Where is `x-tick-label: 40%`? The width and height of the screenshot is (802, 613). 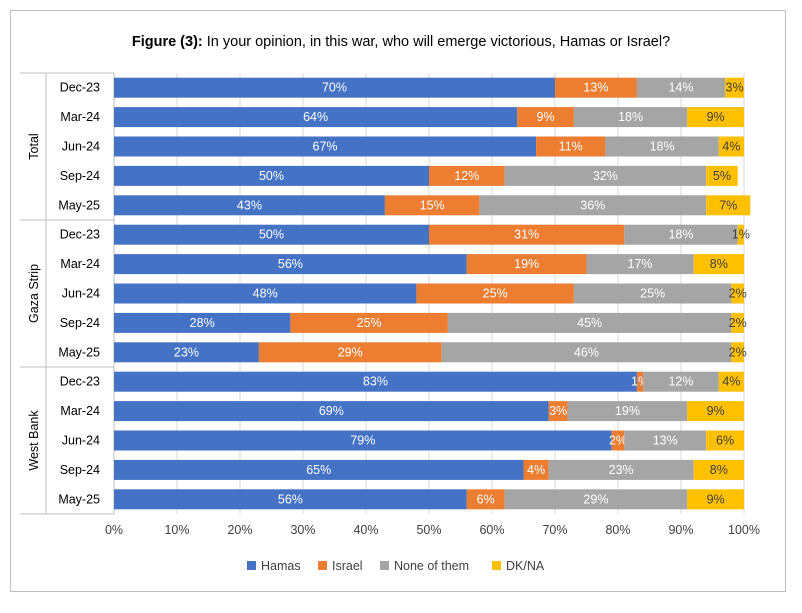 x-tick-label: 40% is located at coordinates (365, 530).